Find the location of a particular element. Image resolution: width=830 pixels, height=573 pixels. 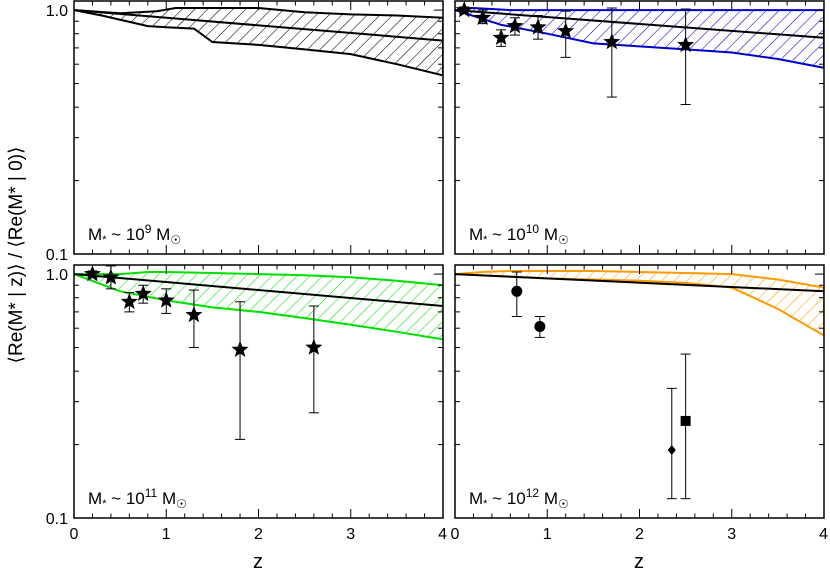

x-axis-label-left: z is located at coordinates (258, 562).